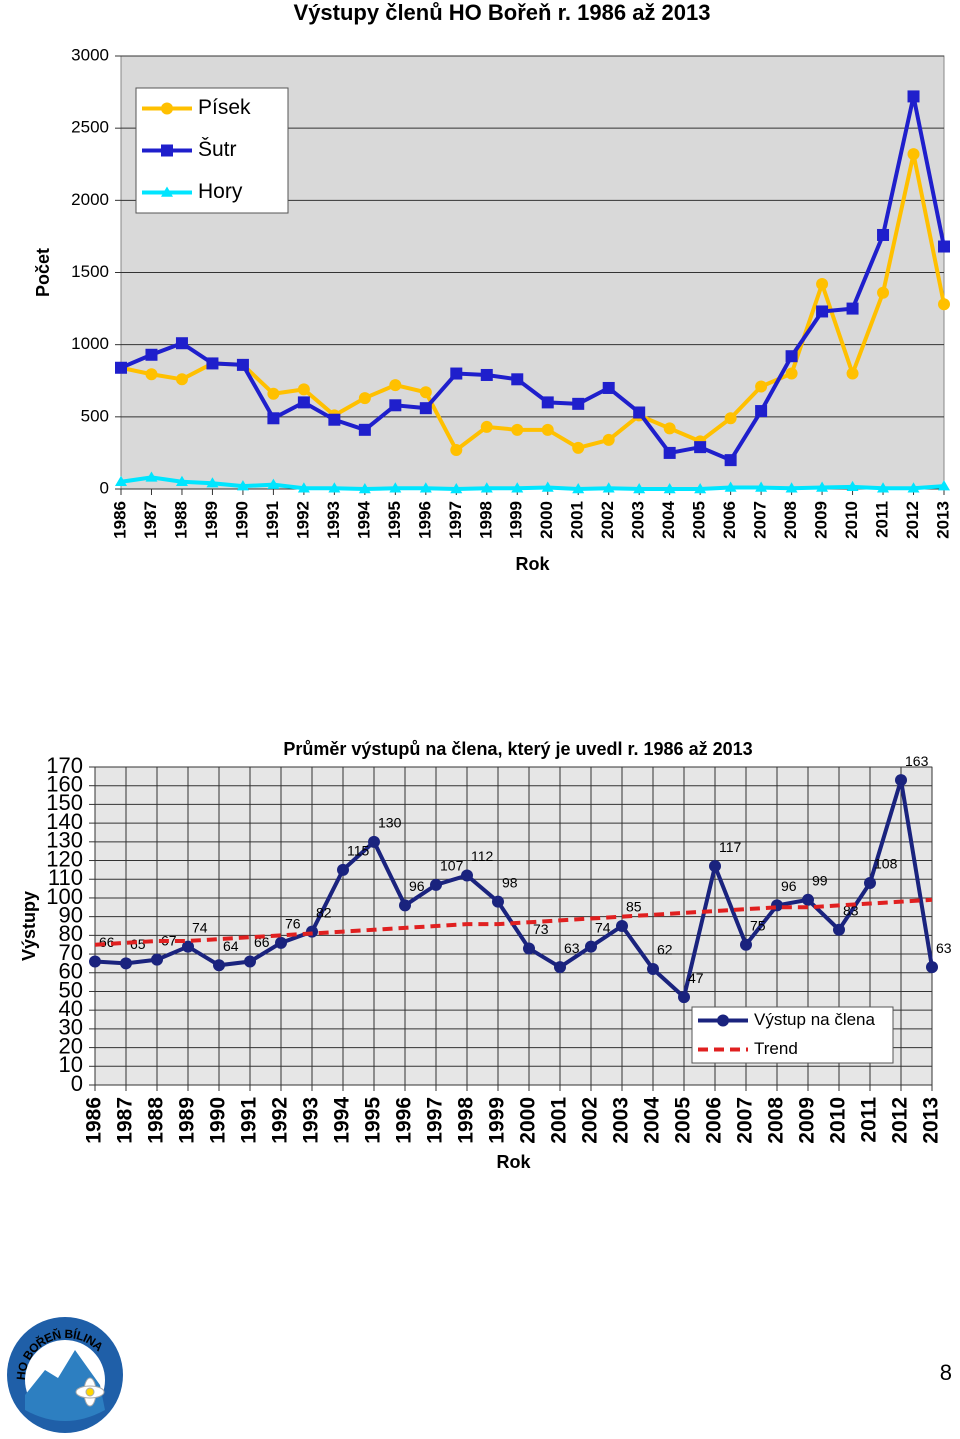 The width and height of the screenshot is (960, 1439). What do you see at coordinates (424, 520) in the screenshot?
I see `x-tick-label: 1996` at bounding box center [424, 520].